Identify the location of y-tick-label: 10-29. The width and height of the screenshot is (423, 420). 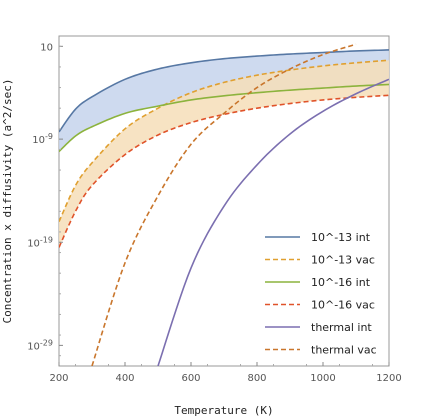
(40, 345).